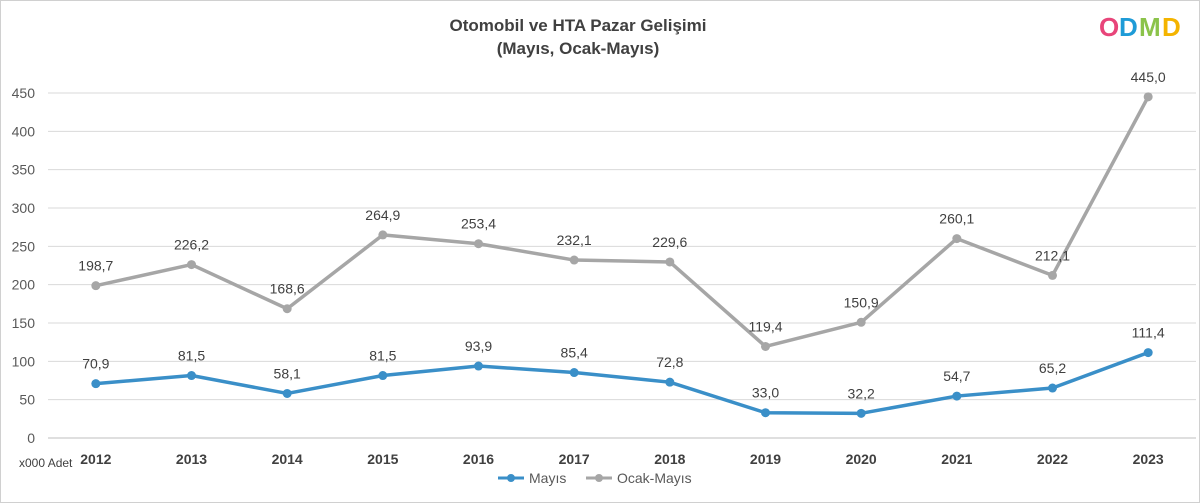  I want to click on y-tick-label: 0, so click(31, 438).